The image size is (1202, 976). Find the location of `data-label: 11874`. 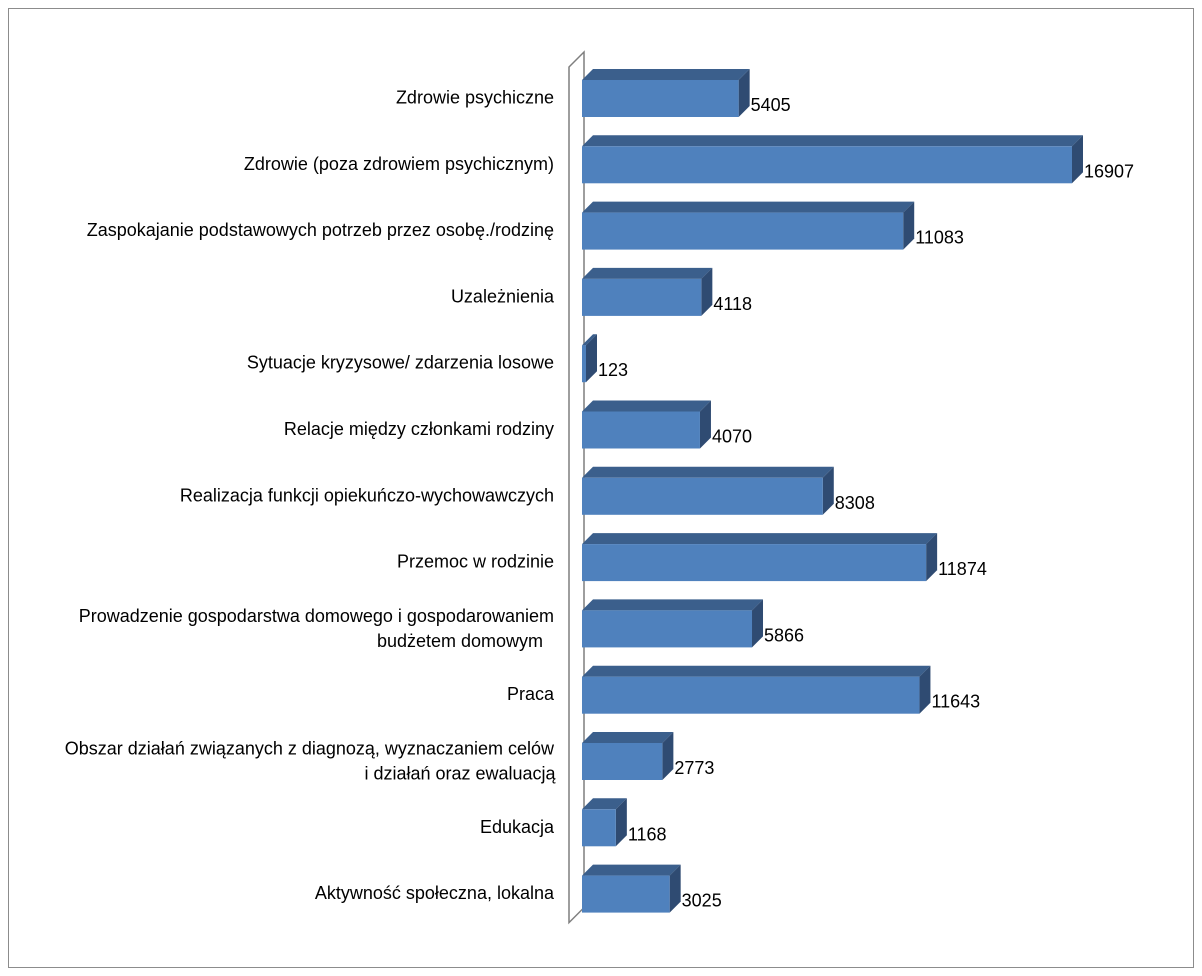

data-label: 11874 is located at coordinates (962, 569).